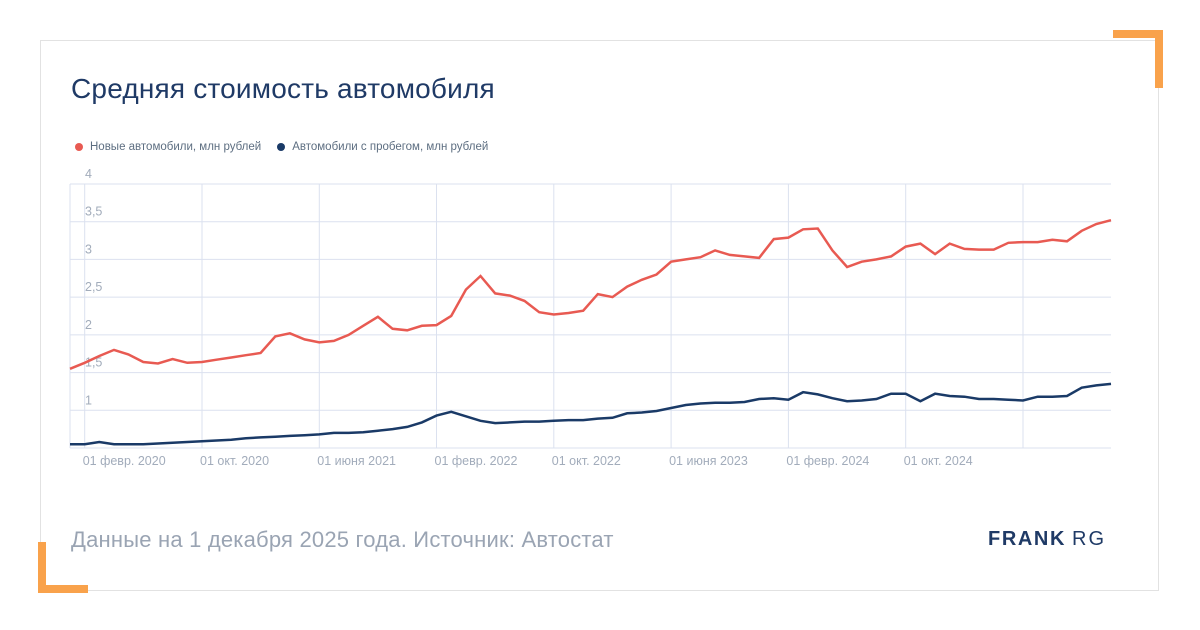  I want to click on legend-item-used-cars: Автомобили с пробегом, млн рублей, so click(382, 147).